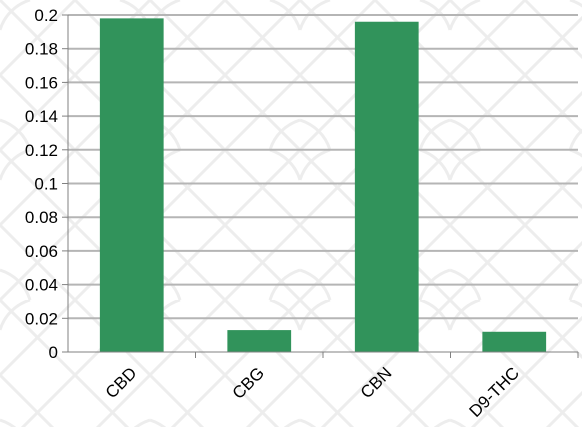  I want to click on y-tick-label: 0.02, so click(41, 318).